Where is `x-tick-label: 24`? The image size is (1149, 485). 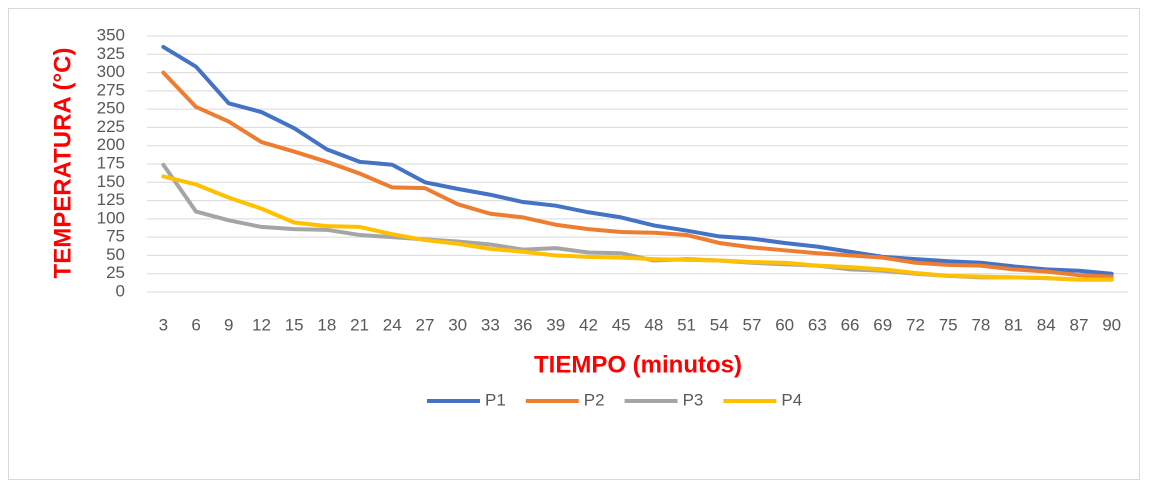
x-tick-label: 24 is located at coordinates (392, 324).